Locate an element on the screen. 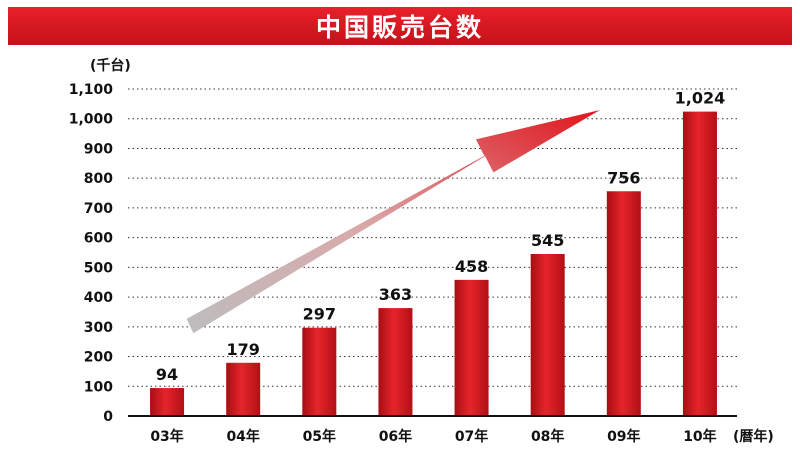 Image resolution: width=800 pixels, height=460 pixels. y-tick-label: 1,000 is located at coordinates (91, 120).